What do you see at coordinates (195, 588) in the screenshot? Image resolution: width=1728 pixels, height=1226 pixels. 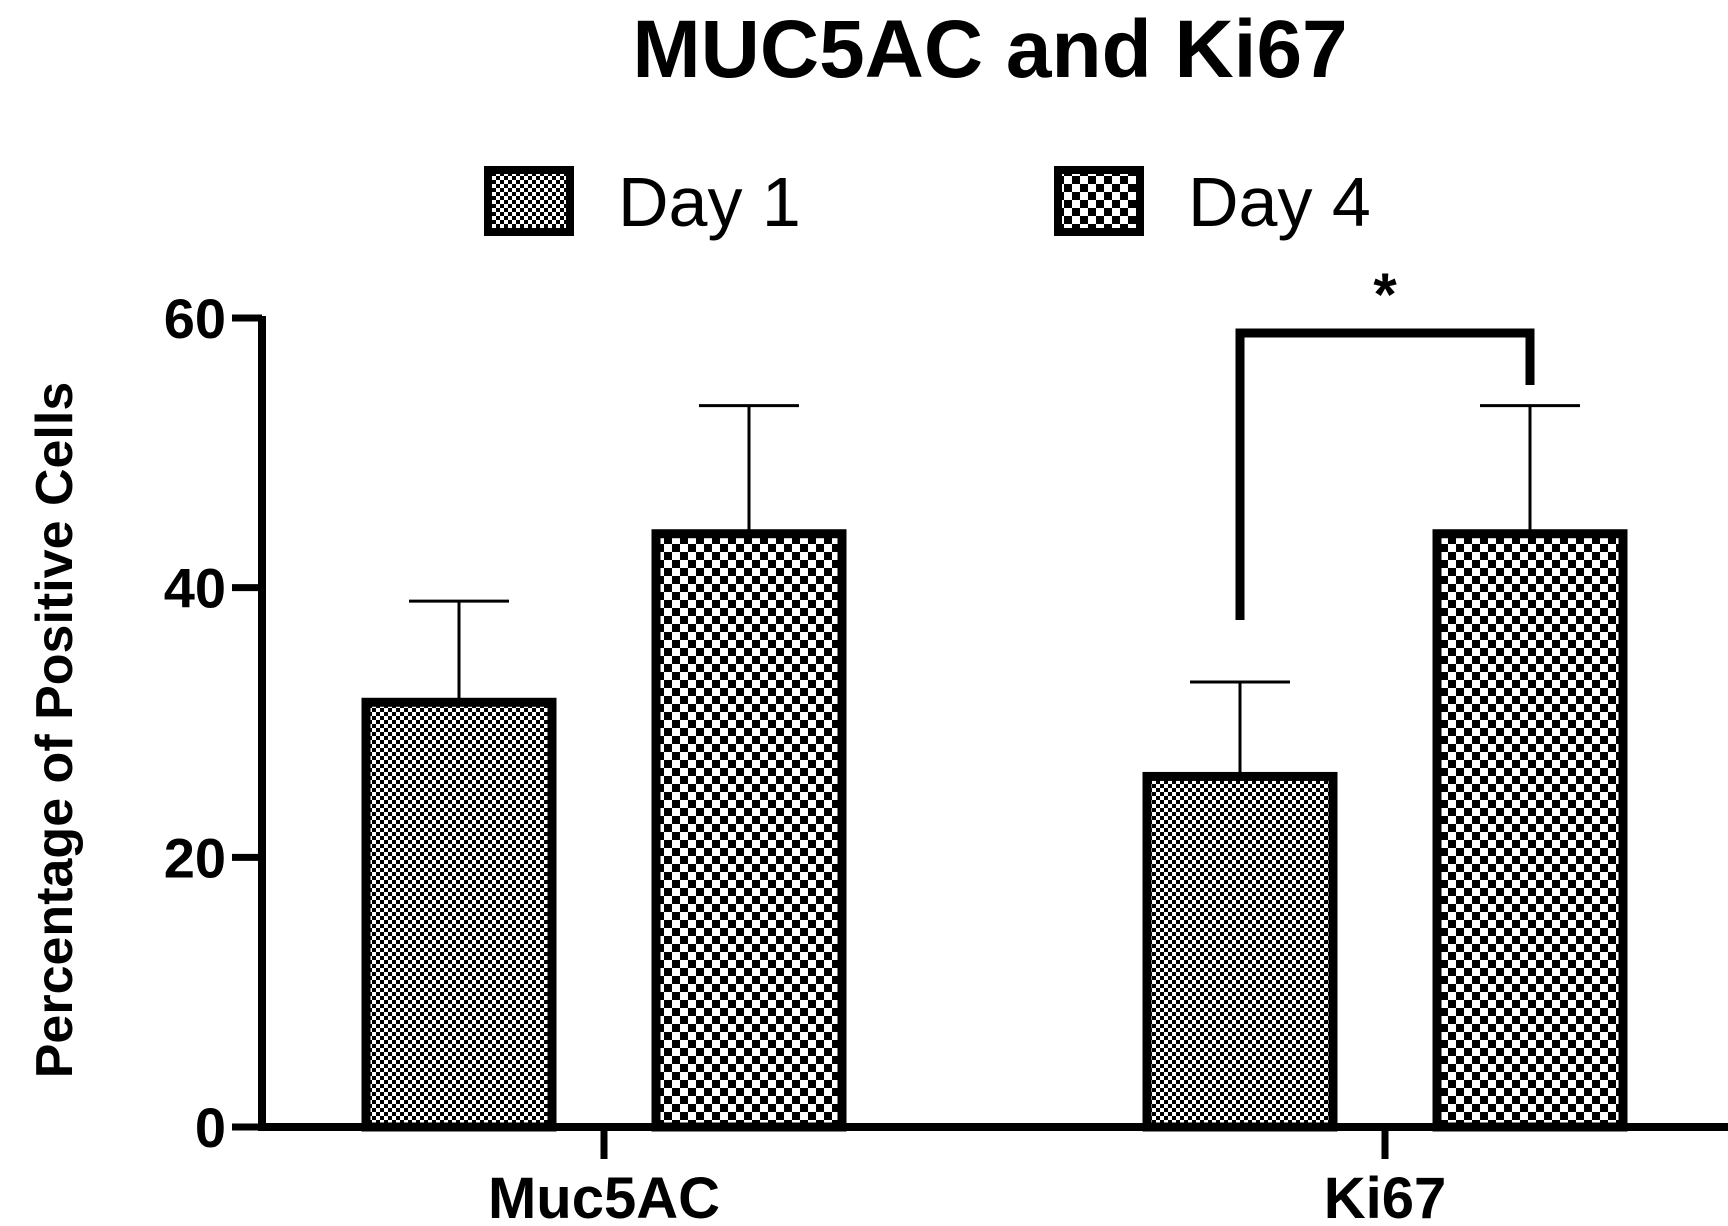 I see `y-tick-label: 40` at bounding box center [195, 588].